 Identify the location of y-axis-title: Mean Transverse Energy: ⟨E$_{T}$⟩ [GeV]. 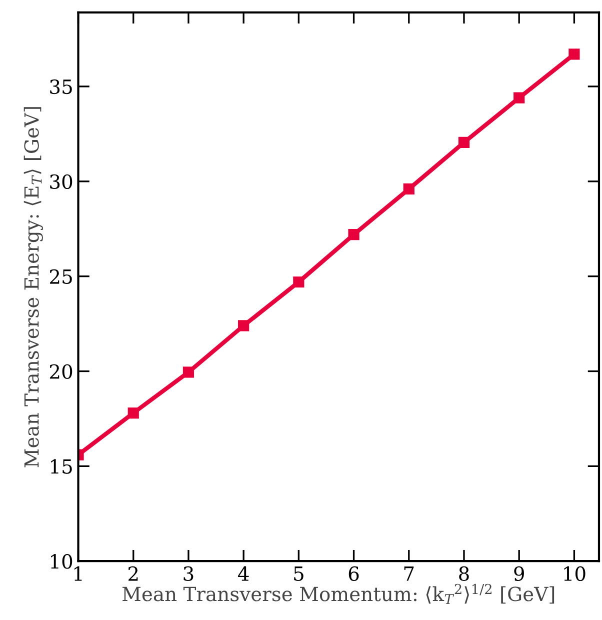
(33, 287).